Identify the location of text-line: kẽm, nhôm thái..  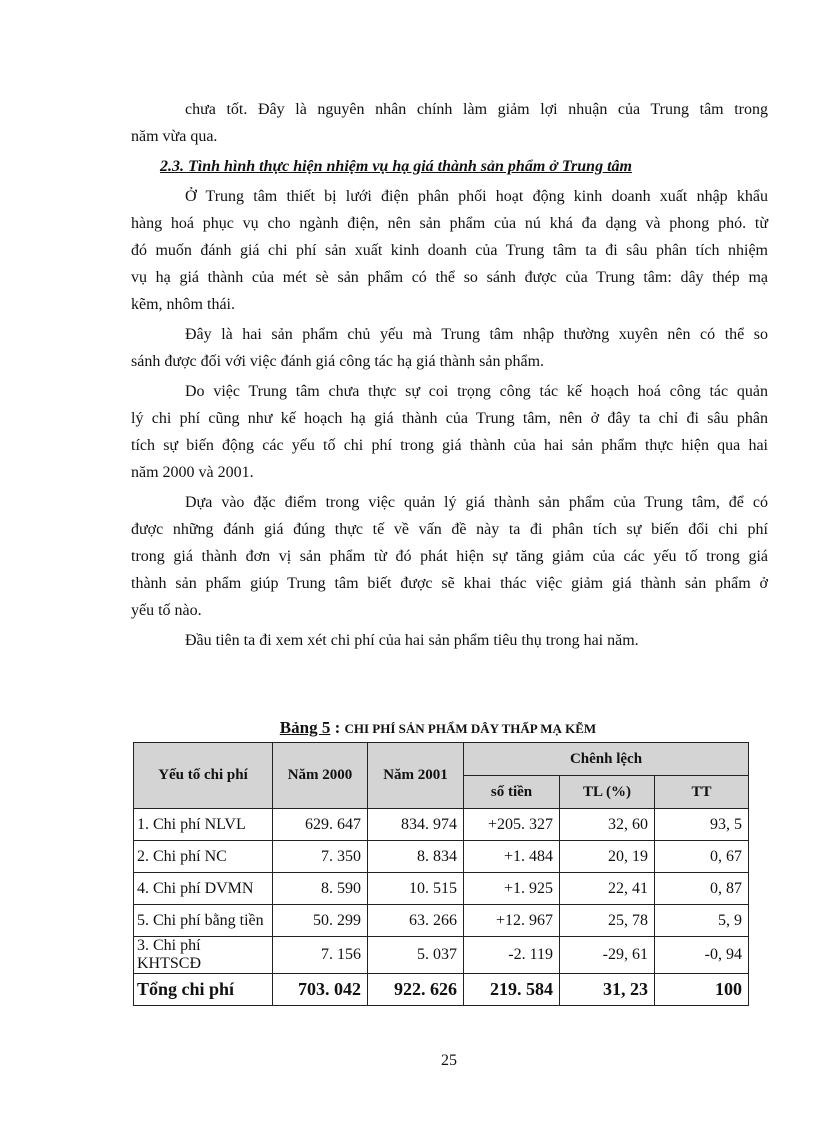
(183, 304).